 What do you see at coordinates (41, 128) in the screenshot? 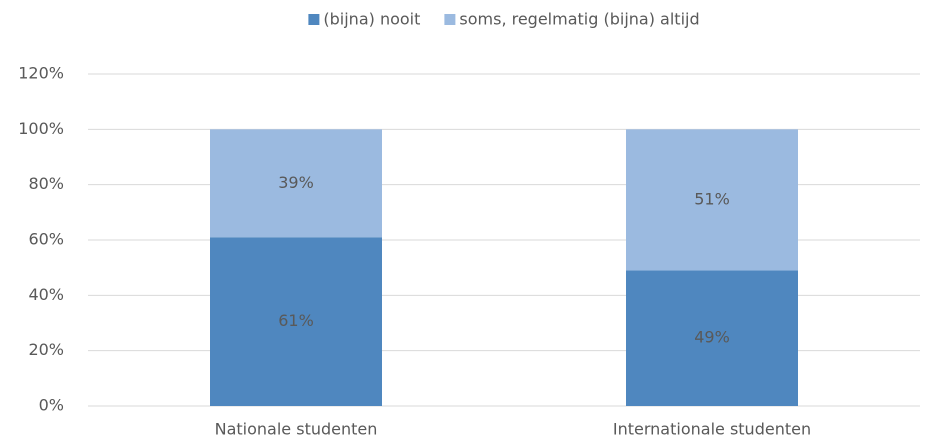
I see `y-tick-label: 100%` at bounding box center [41, 128].